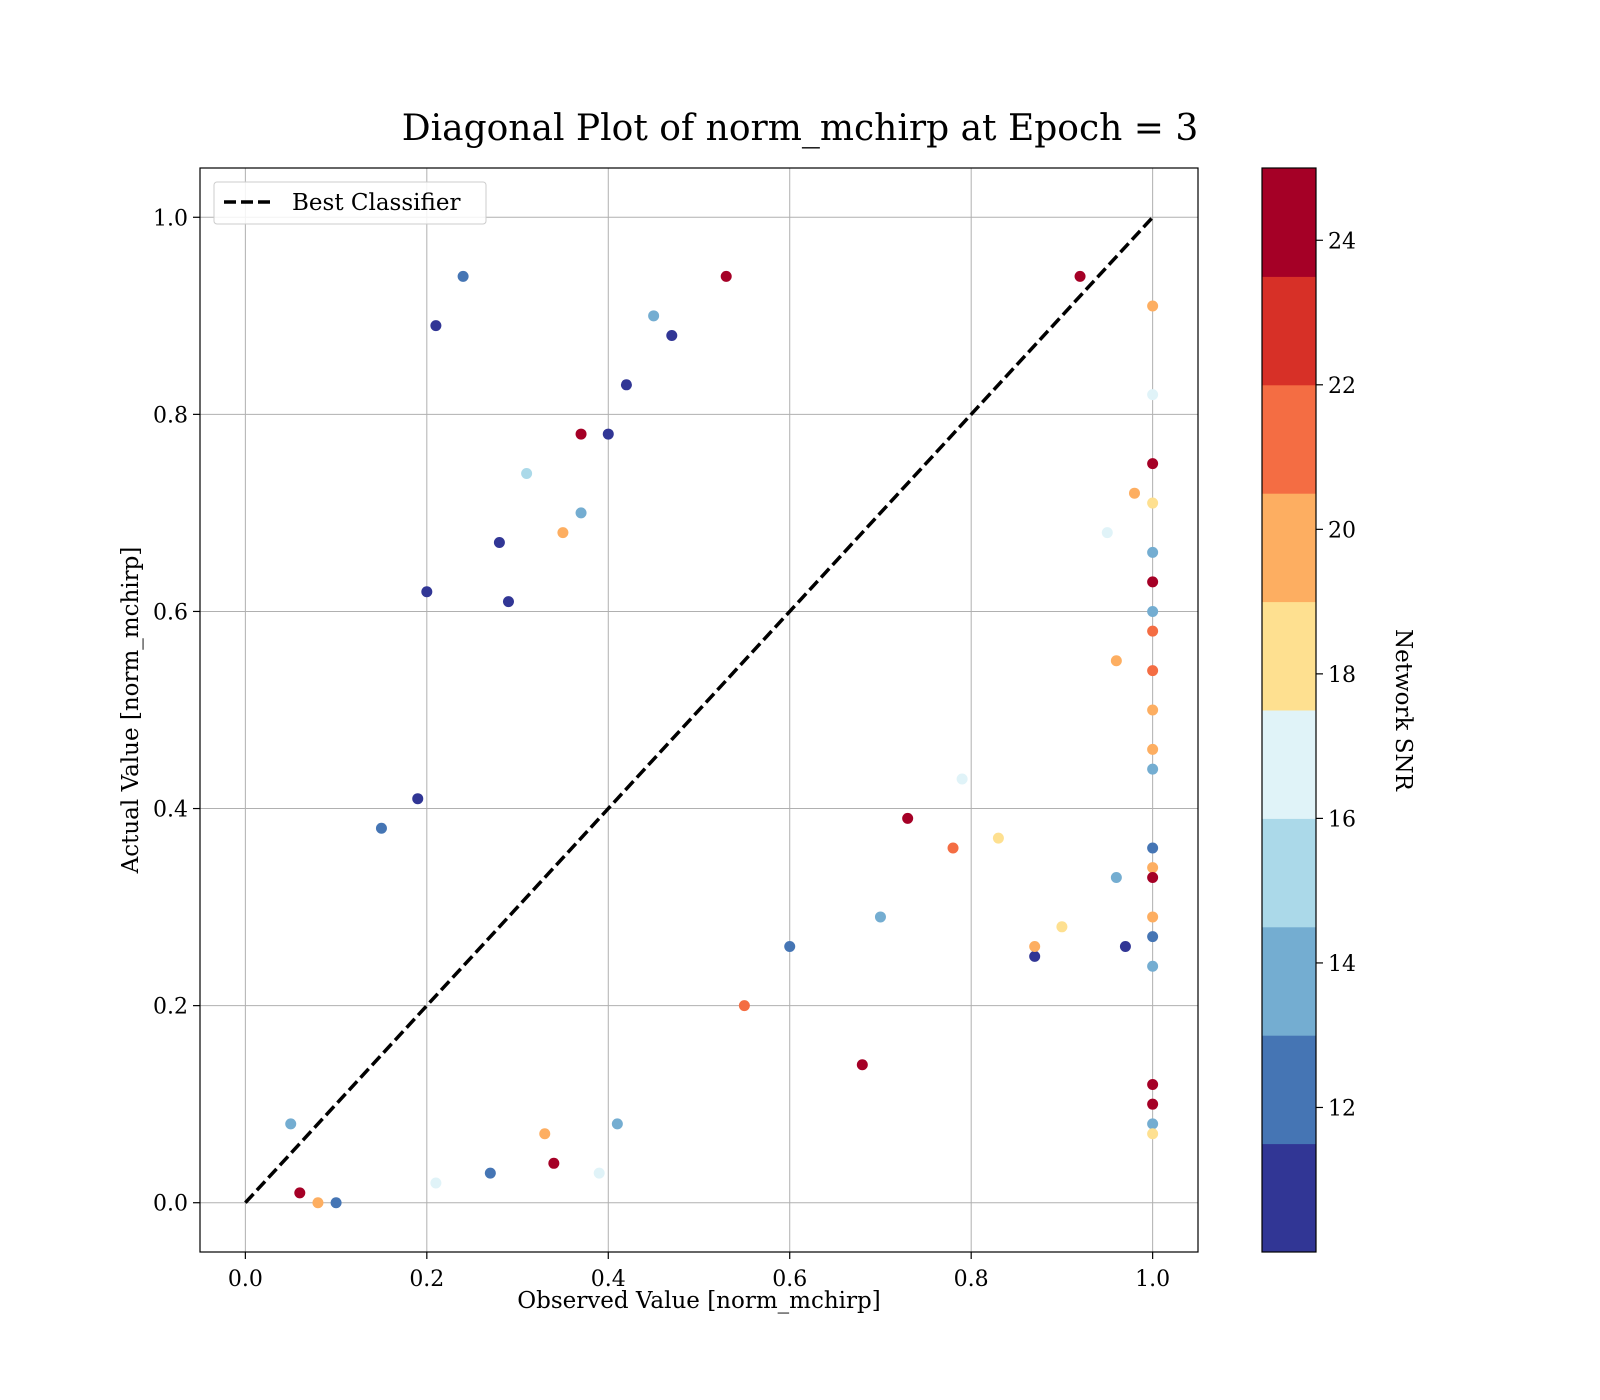 This screenshot has width=1600, height=1400. I want to click on colorbar-tick-label: 16, so click(1342, 819).